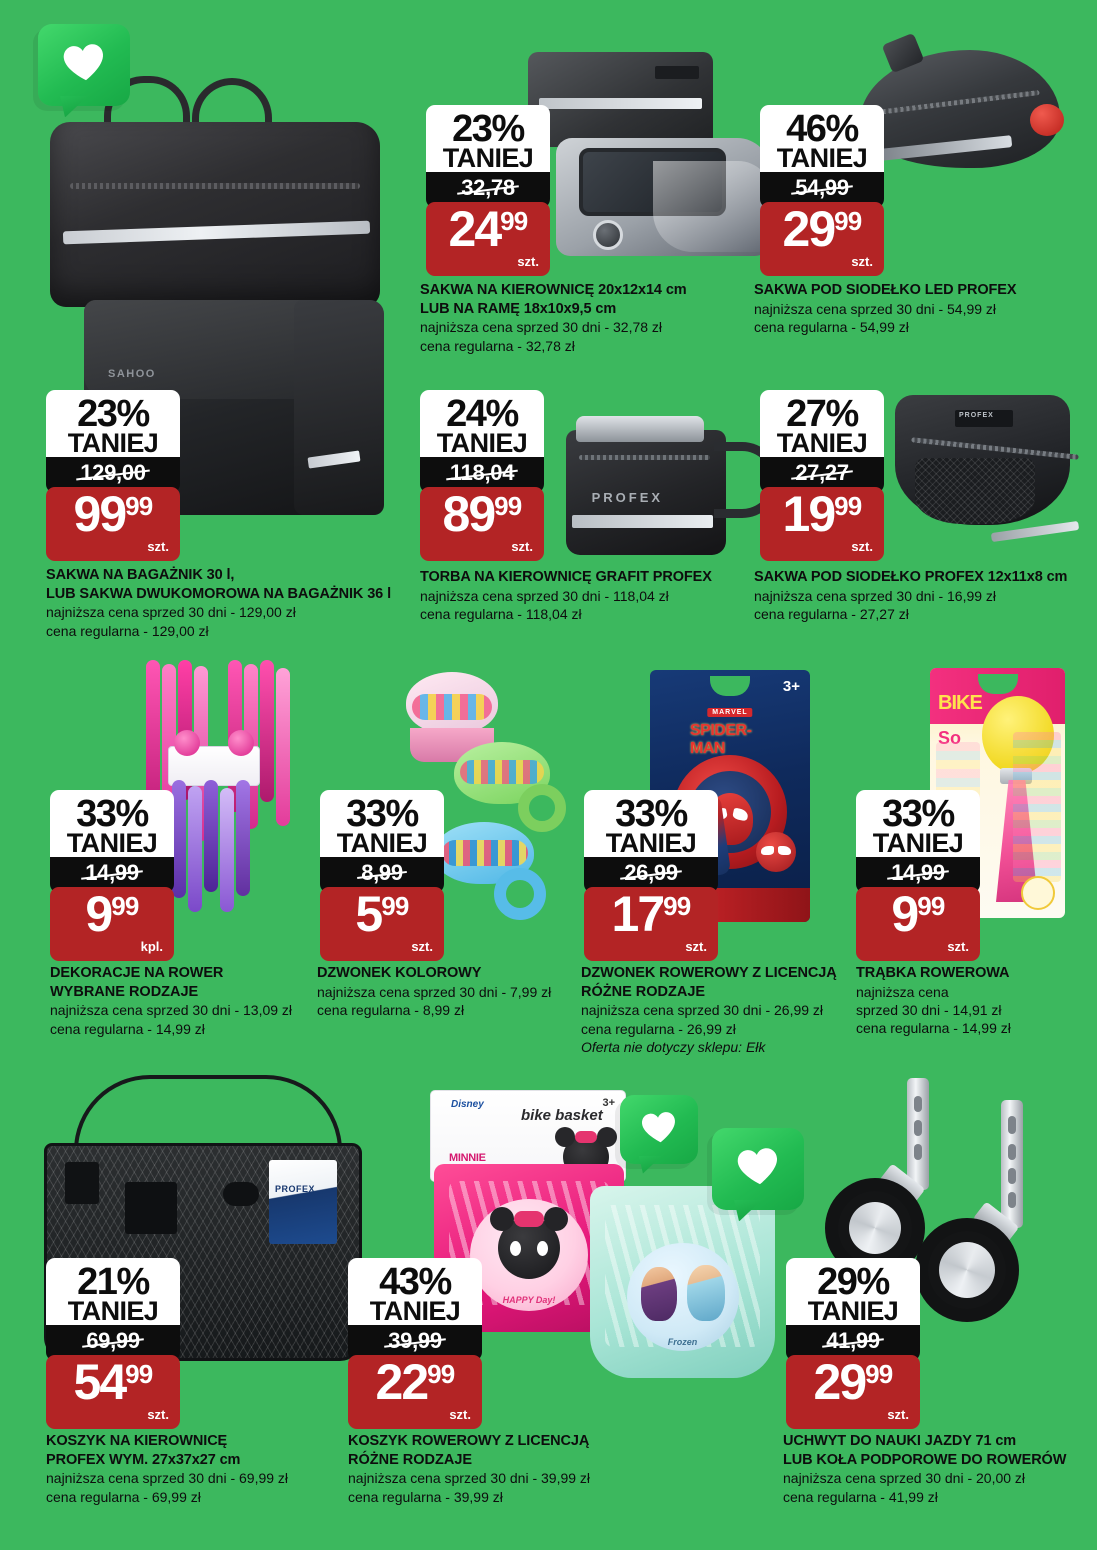 This screenshot has width=1097, height=1550. I want to click on price-history-line: najniższa cena sprzed 30 dni - 13,09 zł, so click(171, 1010).